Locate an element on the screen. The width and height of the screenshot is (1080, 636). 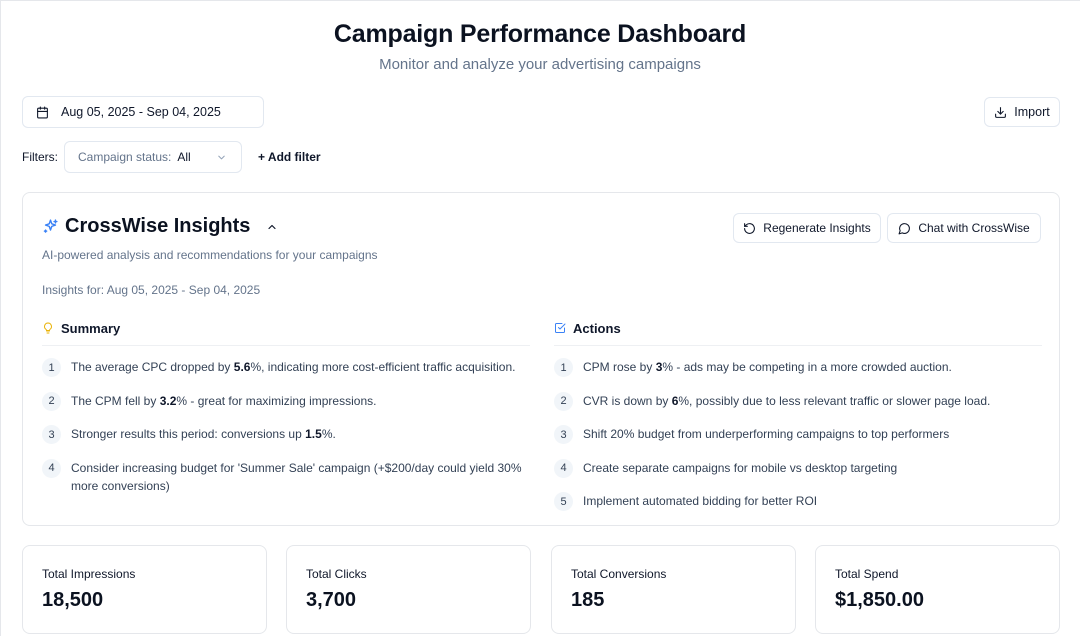
stat-label: Total Clicks is located at coordinates (336, 574).